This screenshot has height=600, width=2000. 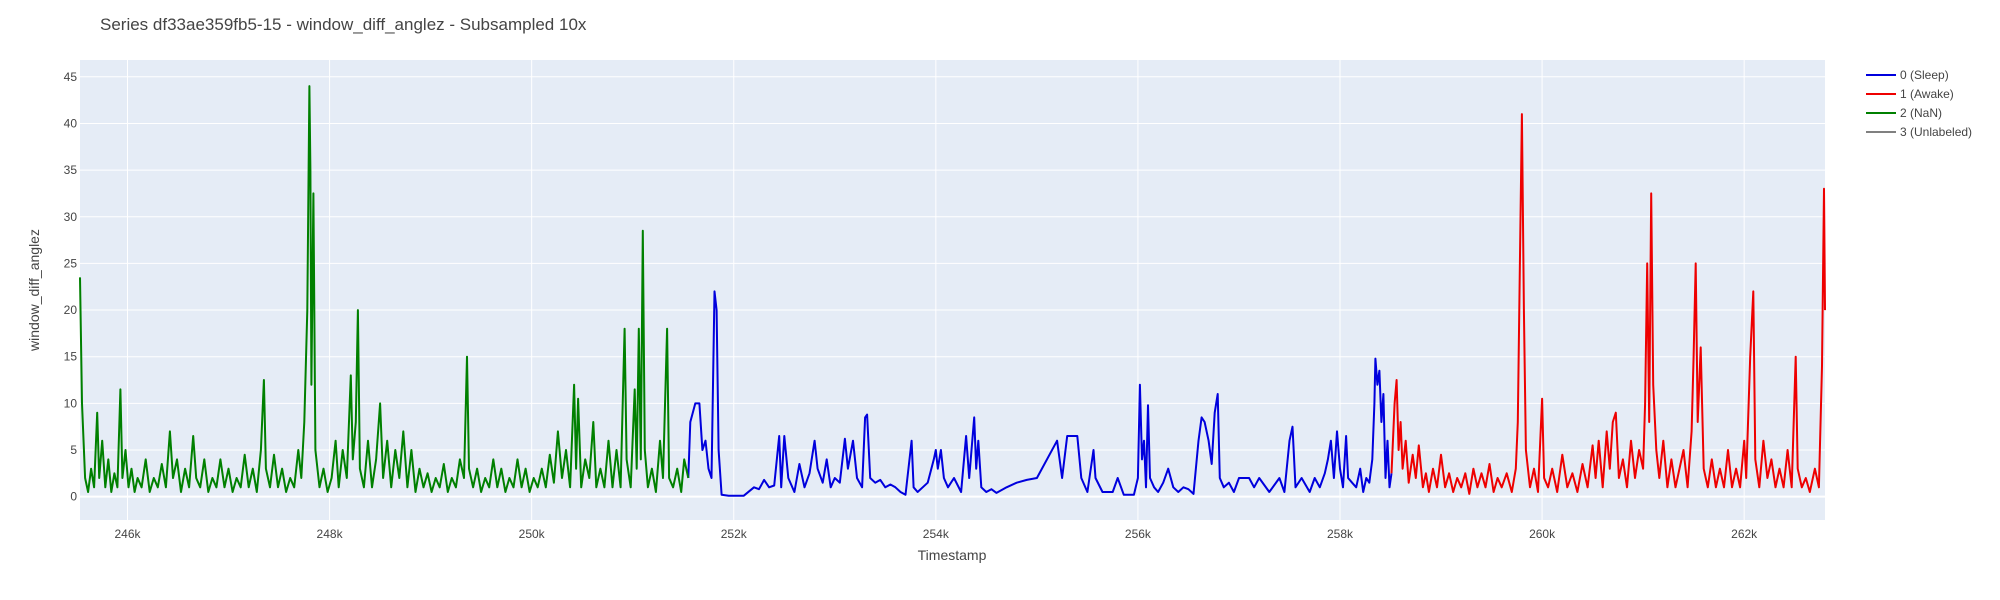 I want to click on legend: 0 (Sleep) 1 (Awake) 2 (NaN) 3 (Unlabeled), so click(x=1919, y=103).